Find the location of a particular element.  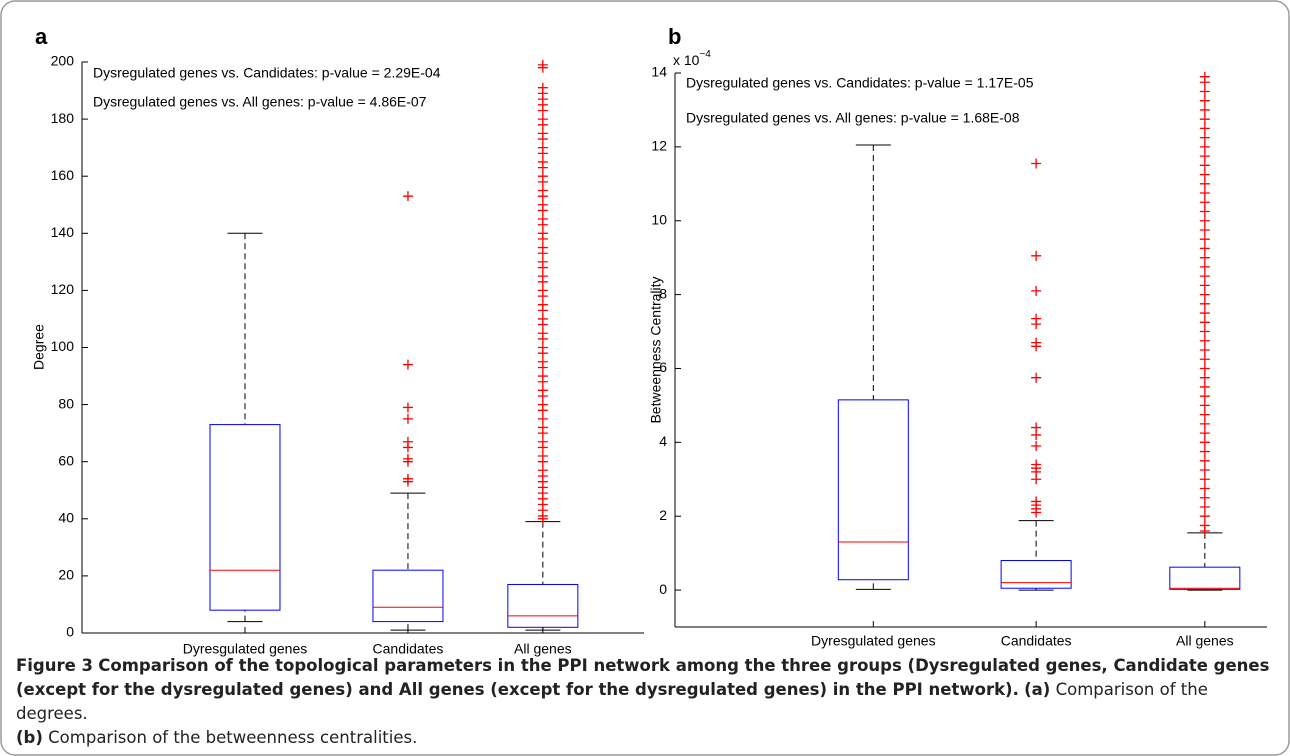

y-tick-label: 80 is located at coordinates (66, 403).